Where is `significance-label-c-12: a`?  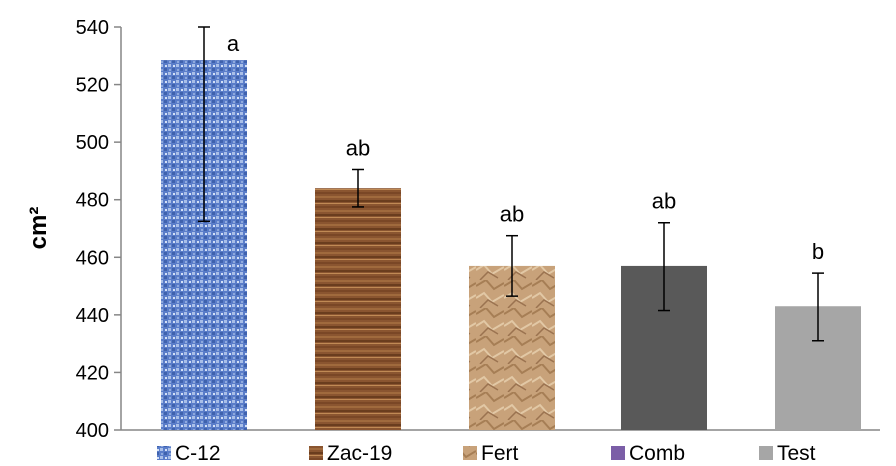 significance-label-c-12: a is located at coordinates (233, 43).